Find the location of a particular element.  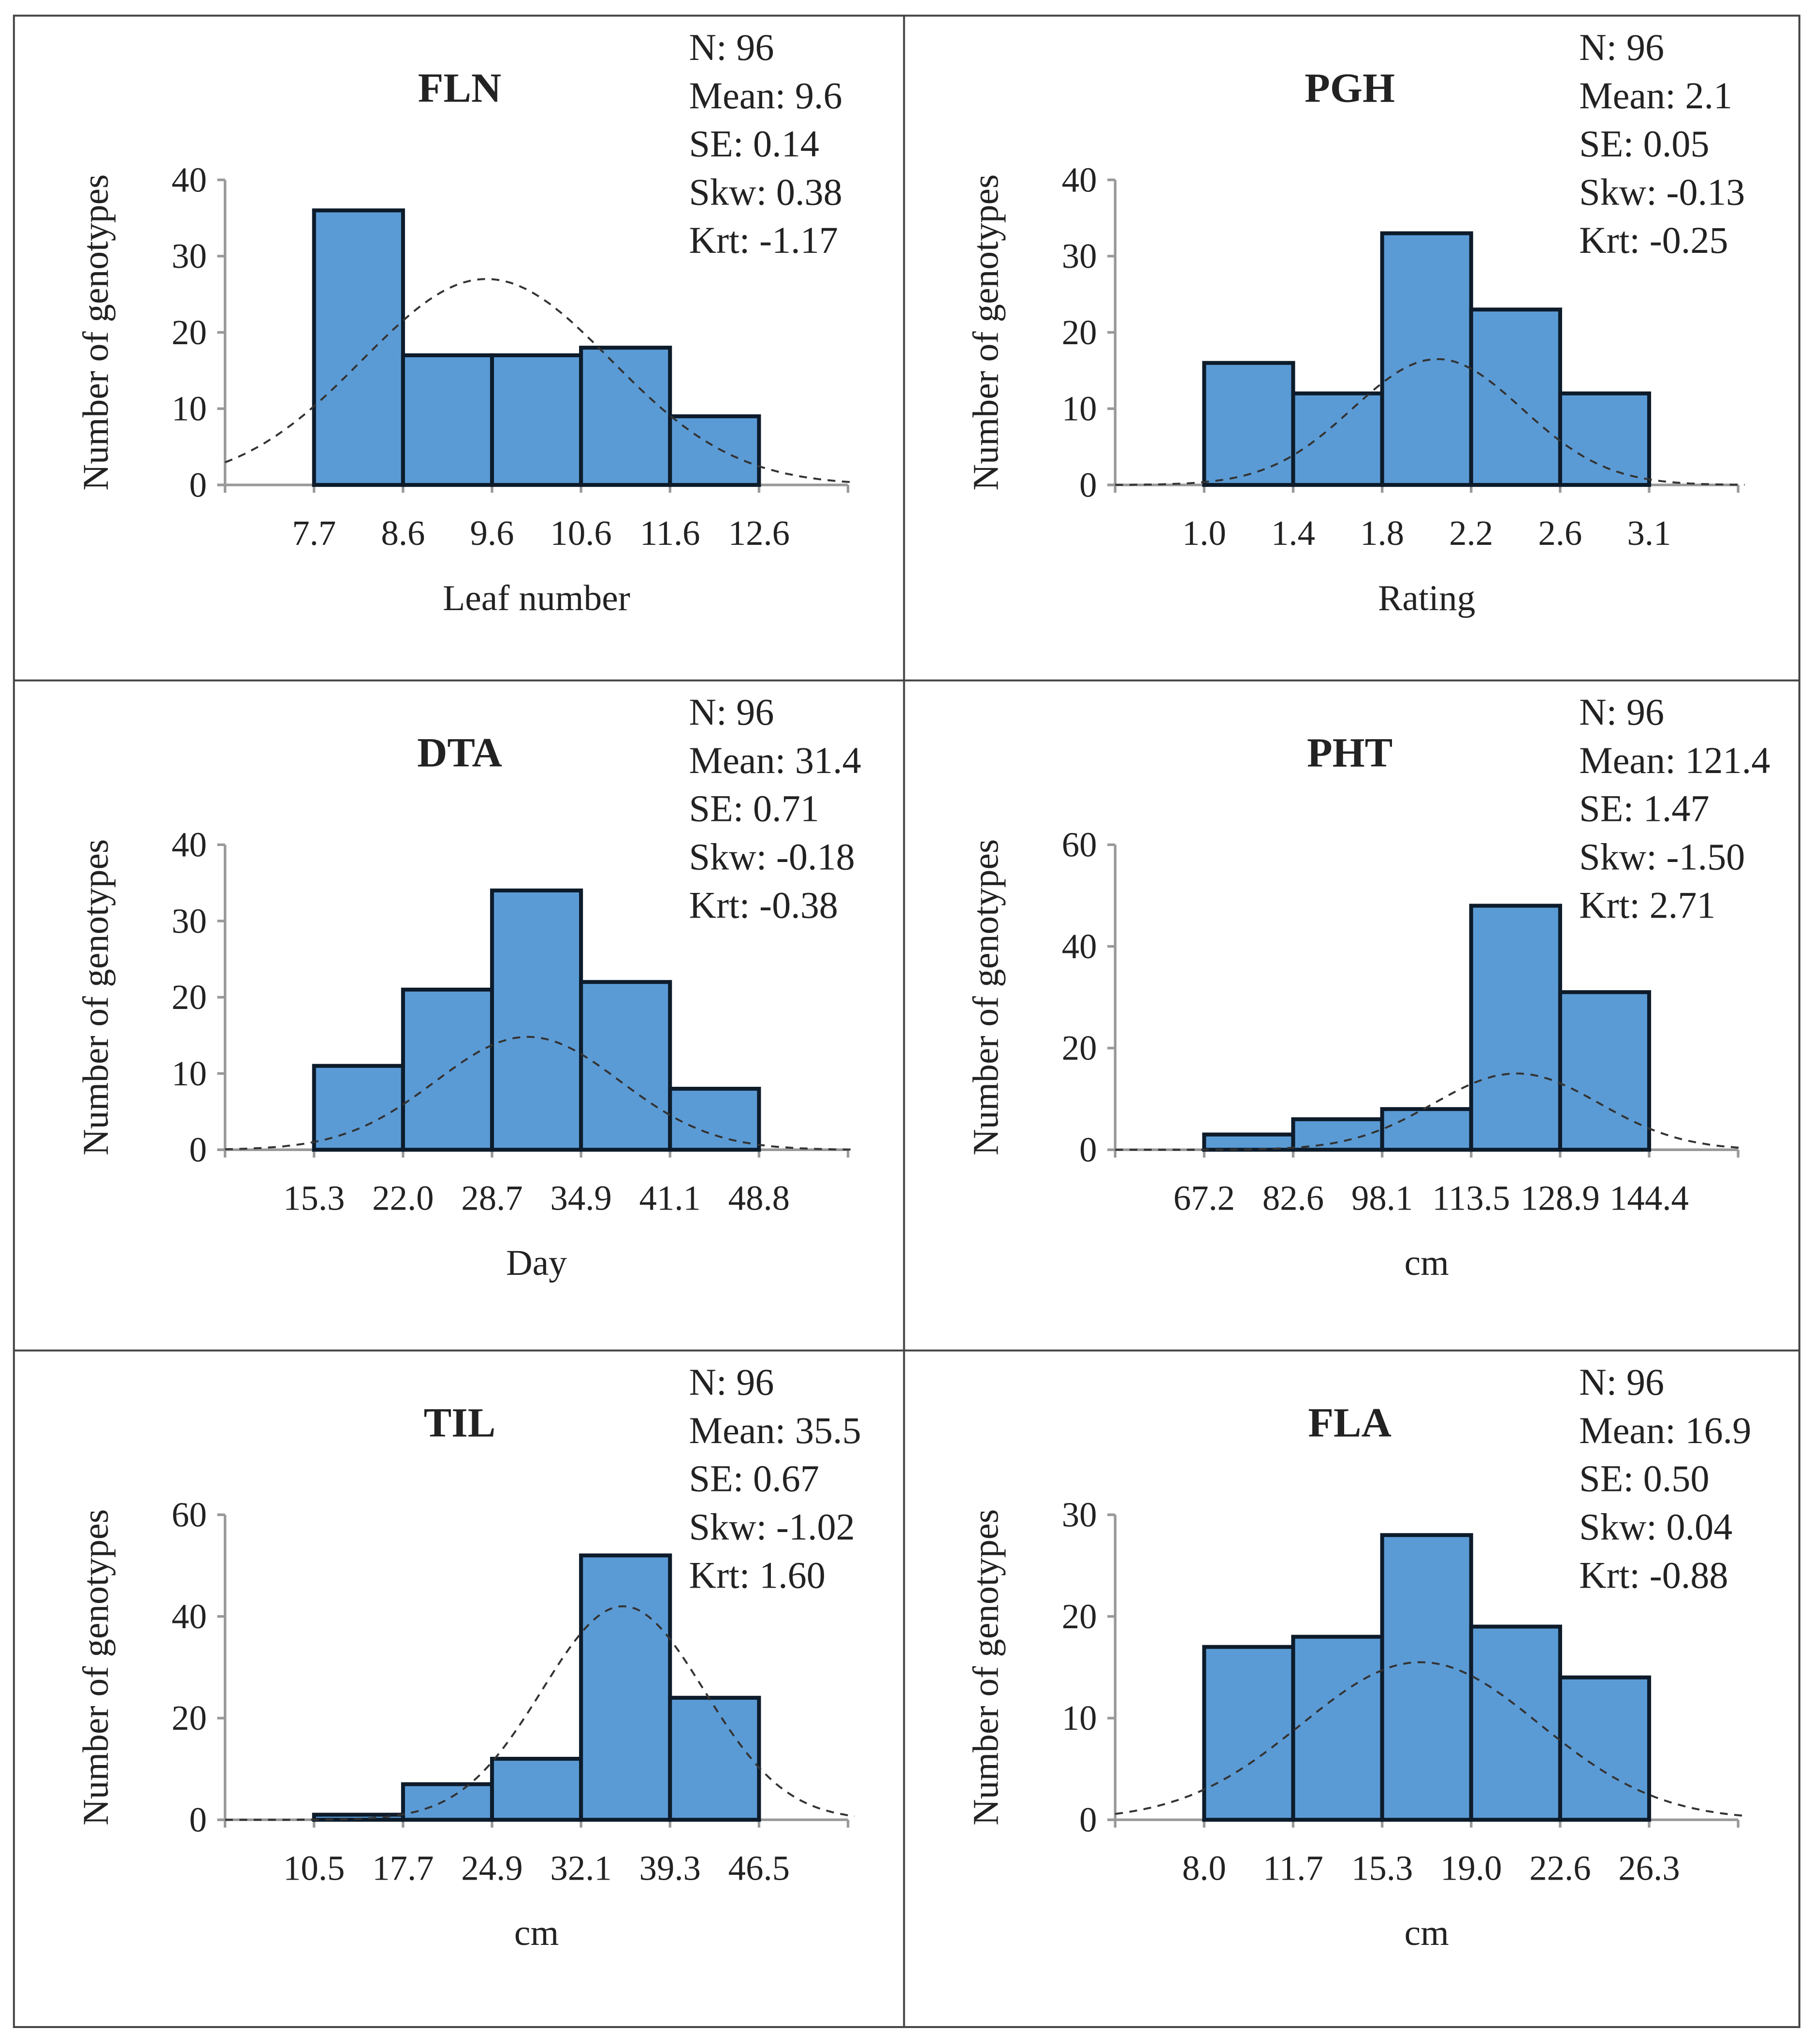

chart-title: DTA is located at coordinates (459, 753).